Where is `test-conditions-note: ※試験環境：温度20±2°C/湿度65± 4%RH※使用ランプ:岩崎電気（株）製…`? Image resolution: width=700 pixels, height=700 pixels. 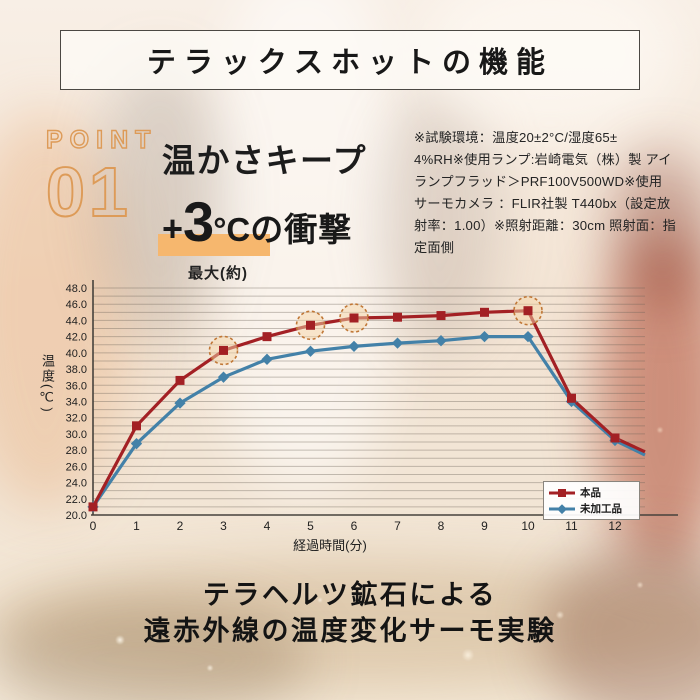
test-conditions-note: ※試験環境：温度20±2°C/湿度65± 4%RH※使用ランプ:岩崎電気（株）製… is located at coordinates (545, 192).